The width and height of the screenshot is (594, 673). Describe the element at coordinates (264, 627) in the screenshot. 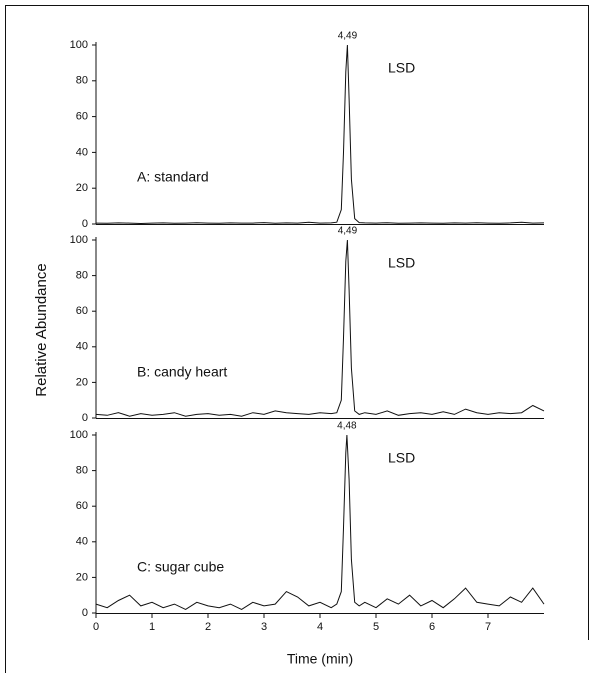

I see `x-tick-label: 3` at that location.